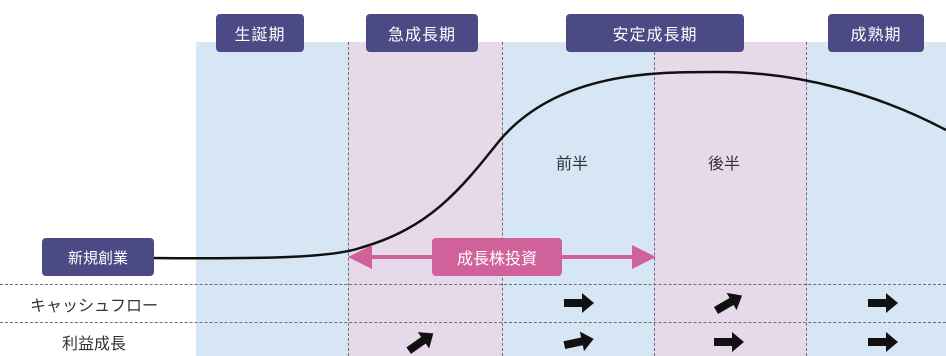  I want to click on phase-maturity-label: 成熟期, so click(876, 33).